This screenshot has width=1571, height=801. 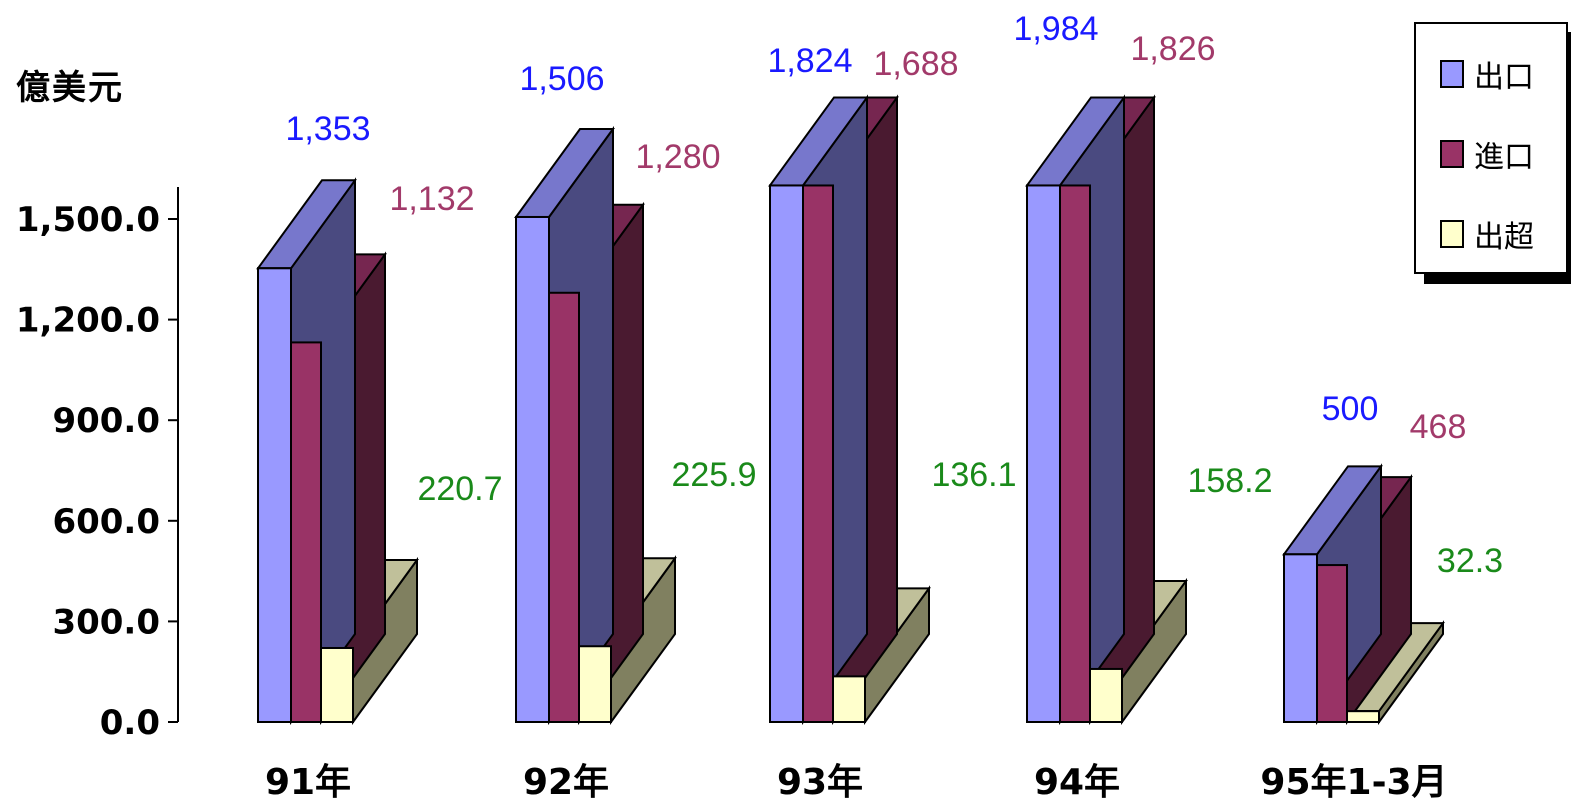 I want to click on legend-label-import: 進口, so click(x=1504, y=157).